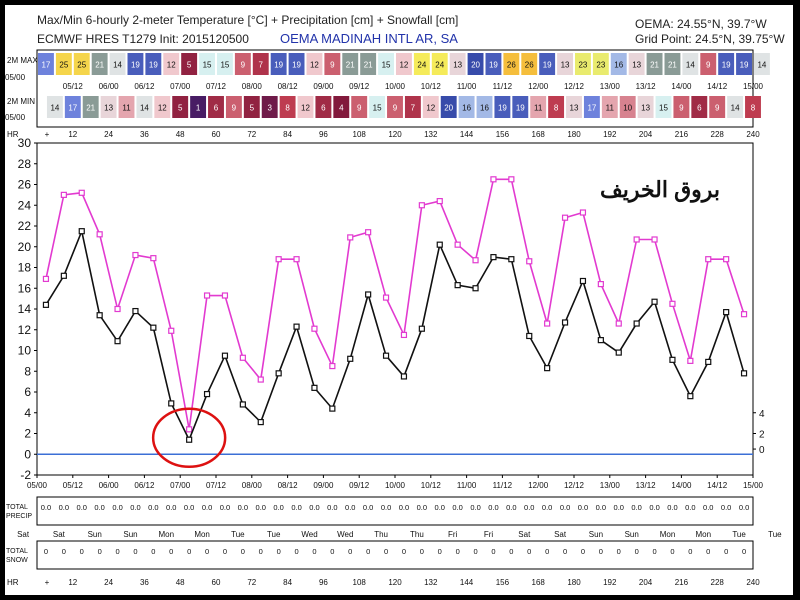  I want to click on table-date-label: 08/00, so click(252, 86).